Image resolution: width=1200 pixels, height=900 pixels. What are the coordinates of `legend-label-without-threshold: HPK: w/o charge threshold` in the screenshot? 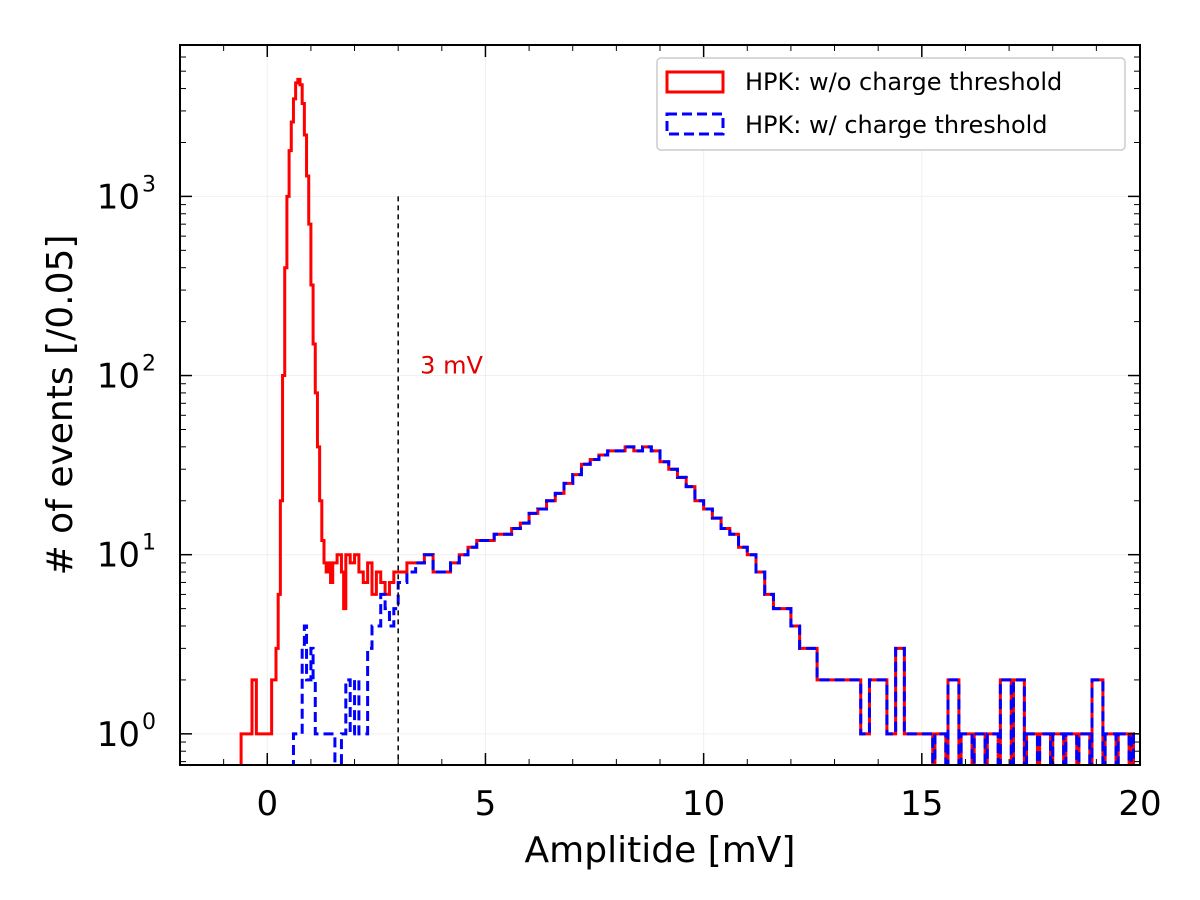 It's located at (903, 82).